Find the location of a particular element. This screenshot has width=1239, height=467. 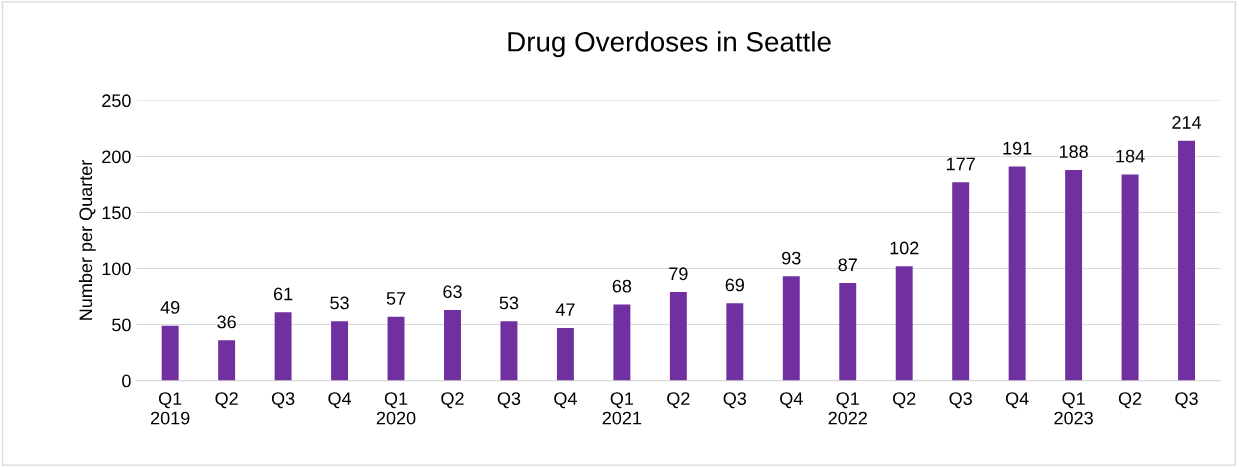

x-tick-label: Q1 2020 is located at coordinates (396, 408).